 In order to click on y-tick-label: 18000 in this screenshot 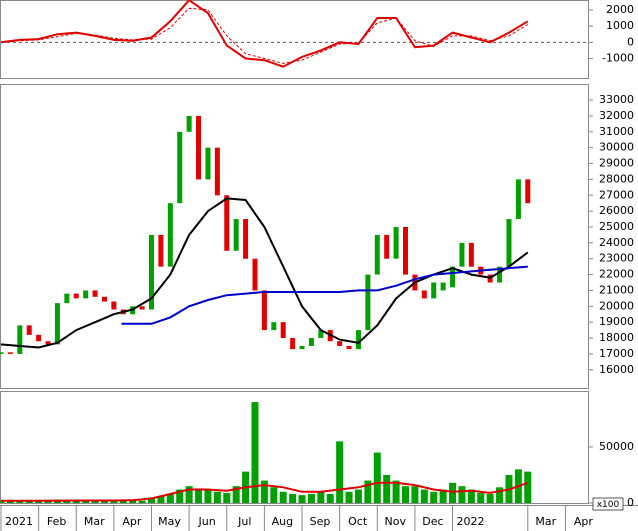, I will do `click(616, 337)`.